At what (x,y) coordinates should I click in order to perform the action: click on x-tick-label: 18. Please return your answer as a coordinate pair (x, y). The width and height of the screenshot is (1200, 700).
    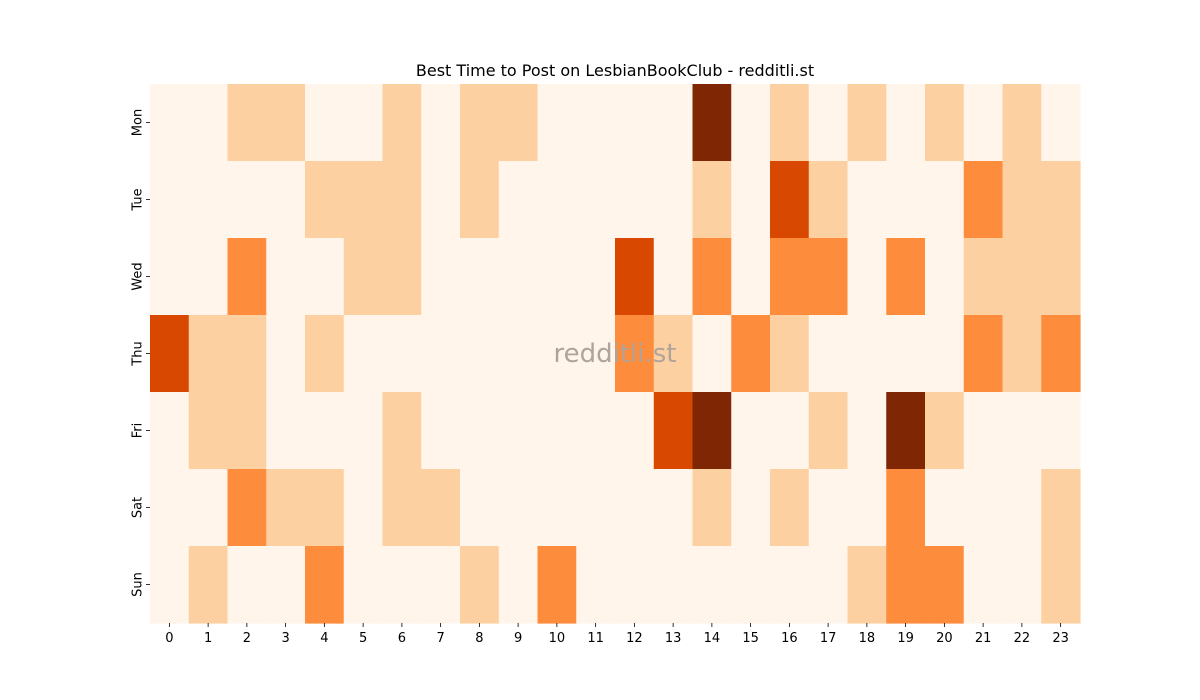
    Looking at the image, I should click on (867, 638).